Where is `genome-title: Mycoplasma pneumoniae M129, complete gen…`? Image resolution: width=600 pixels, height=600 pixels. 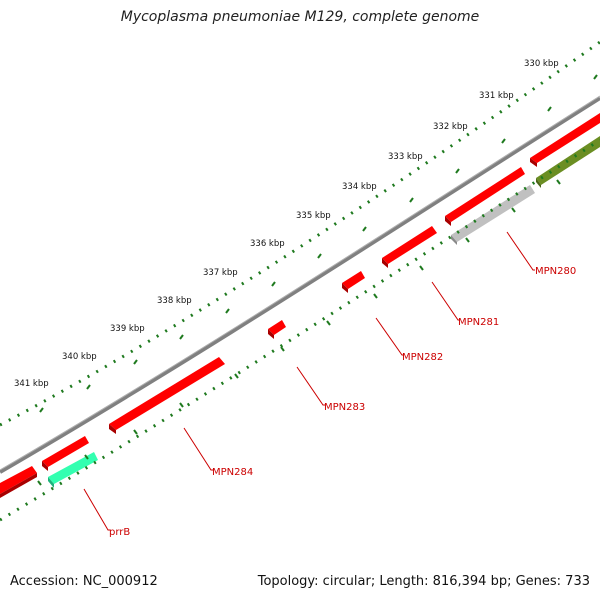 genome-title: Mycoplasma pneumoniae M129, complete gen… is located at coordinates (300, 17).